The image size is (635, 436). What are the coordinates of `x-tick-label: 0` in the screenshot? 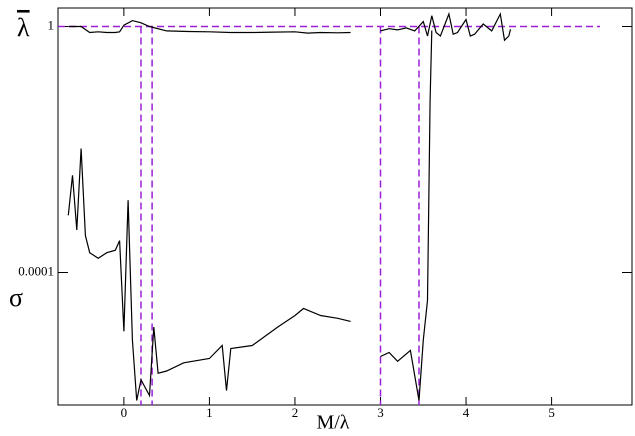 It's located at (124, 412).